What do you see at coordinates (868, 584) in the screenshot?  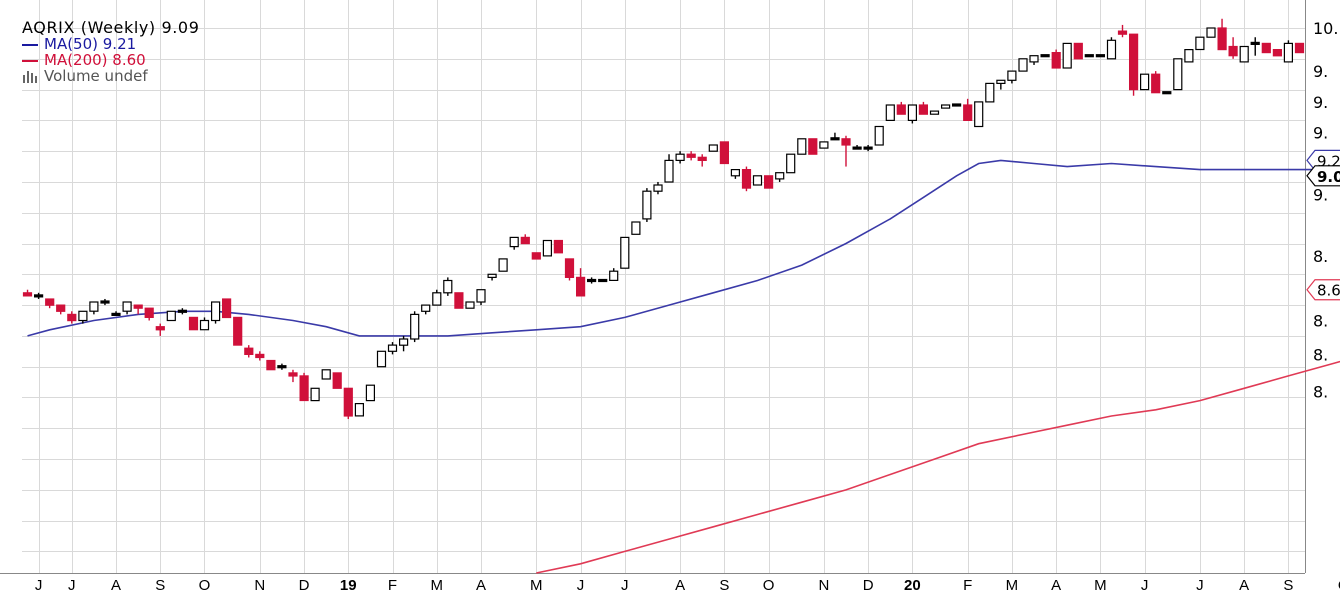 I see `x-tick-label: D` at bounding box center [868, 584].